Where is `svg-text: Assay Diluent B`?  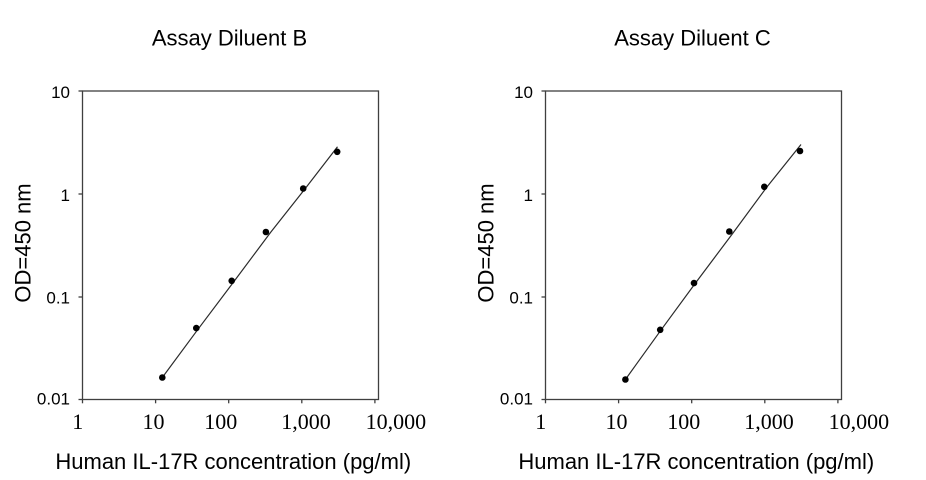
svg-text: Assay Diluent B is located at coordinates (229, 38).